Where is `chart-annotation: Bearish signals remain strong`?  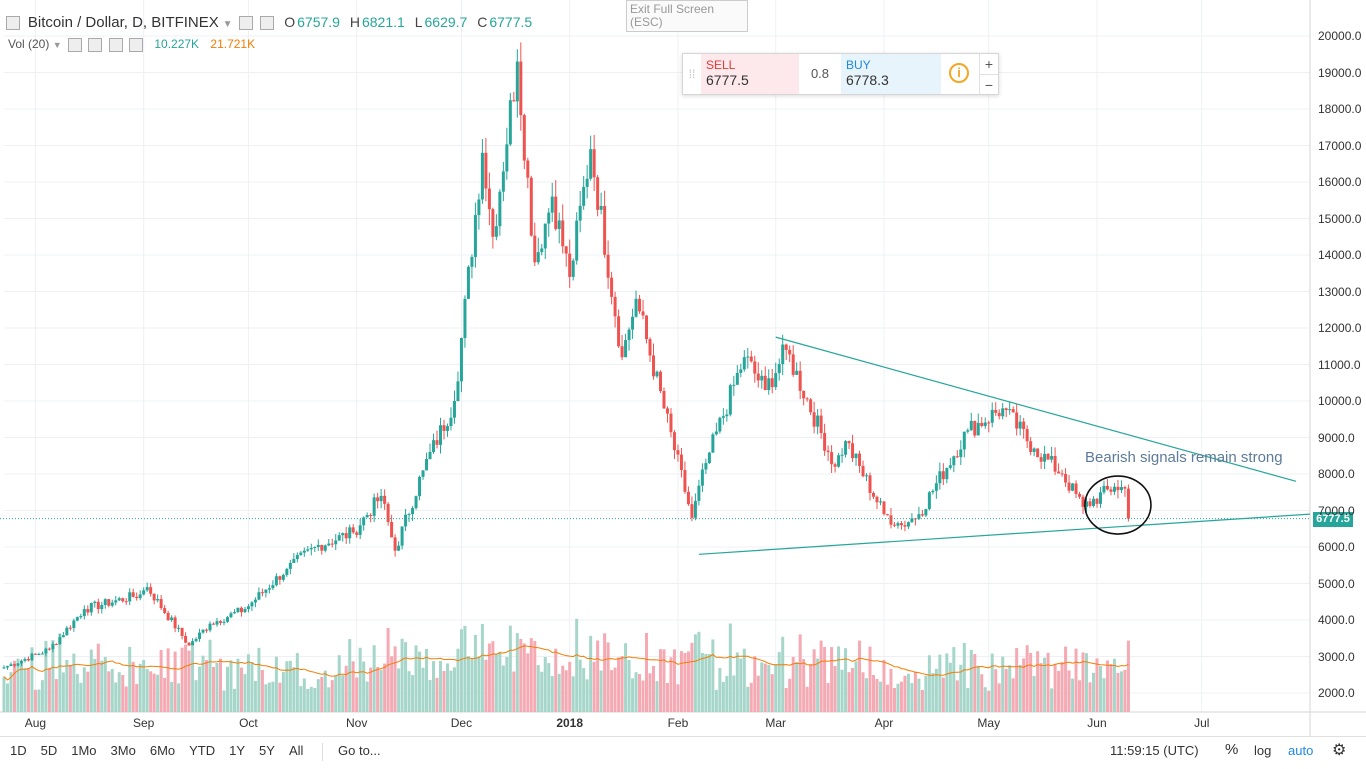 chart-annotation: Bearish signals remain strong is located at coordinates (1184, 457).